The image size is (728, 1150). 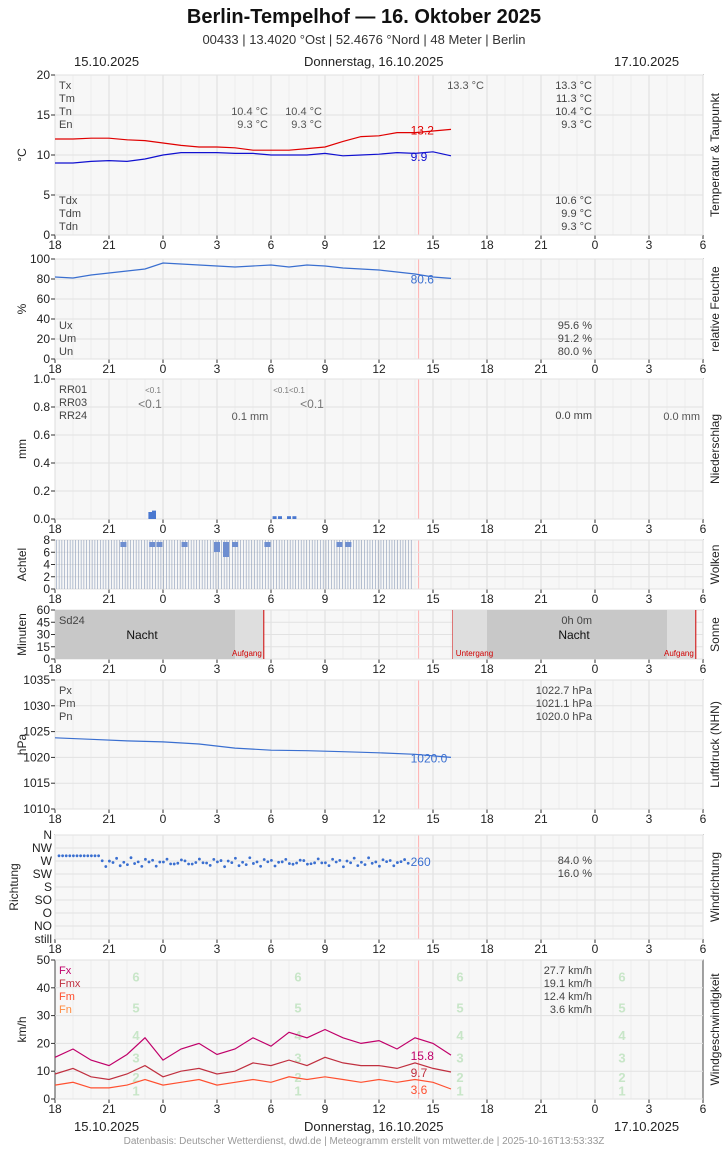 What do you see at coordinates (575, 326) in the screenshot?
I see `hum-stat-value: 95.6 %` at bounding box center [575, 326].